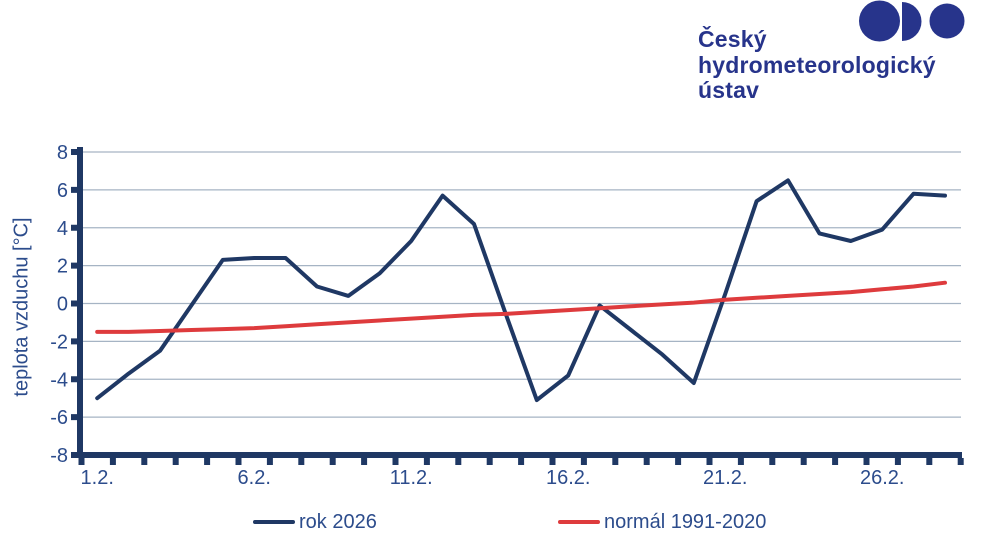  What do you see at coordinates (732, 39) in the screenshot?
I see `logo-line-1: Český` at bounding box center [732, 39].